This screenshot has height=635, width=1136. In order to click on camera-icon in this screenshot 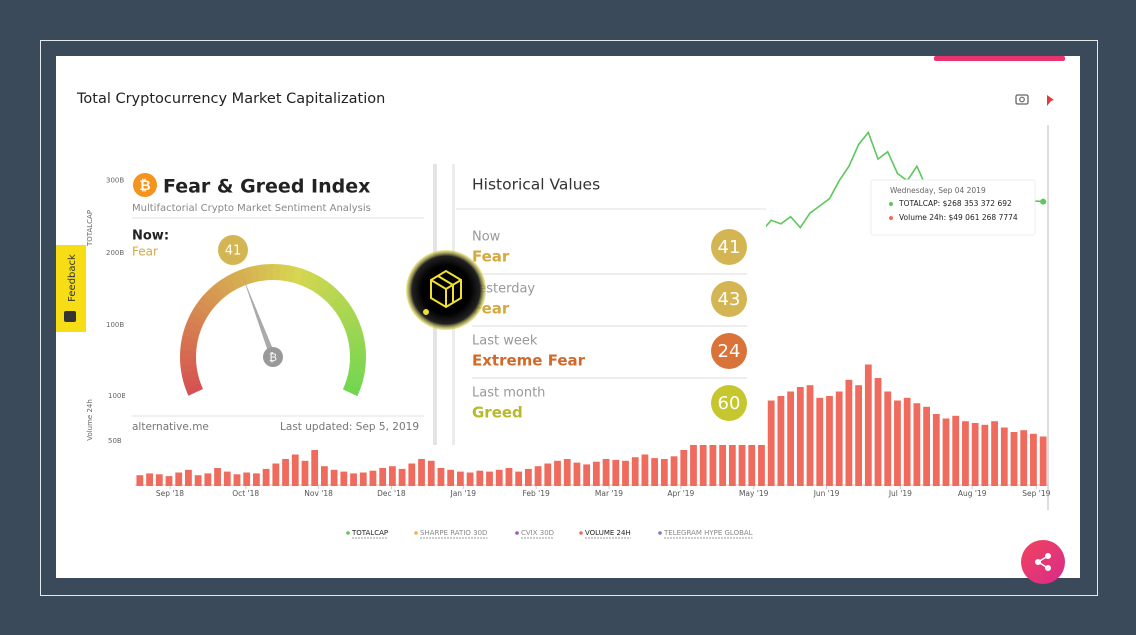, I will do `click(1022, 99)`.